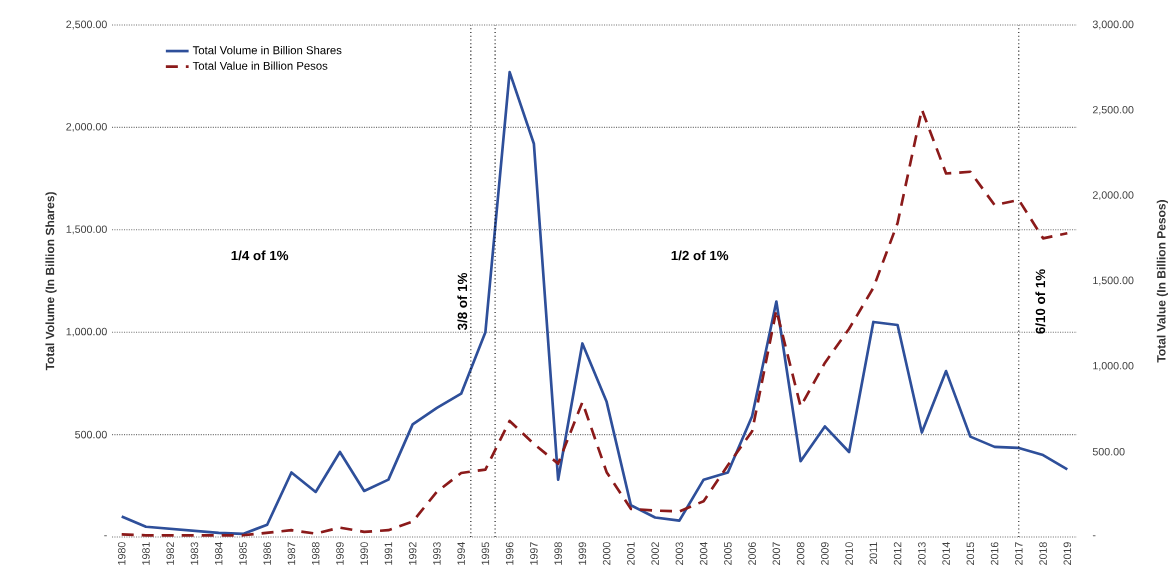 The height and width of the screenshot is (582, 1174). What do you see at coordinates (1113, 25) in the screenshot?
I see `y2-tick-label: 3,000.00` at bounding box center [1113, 25].